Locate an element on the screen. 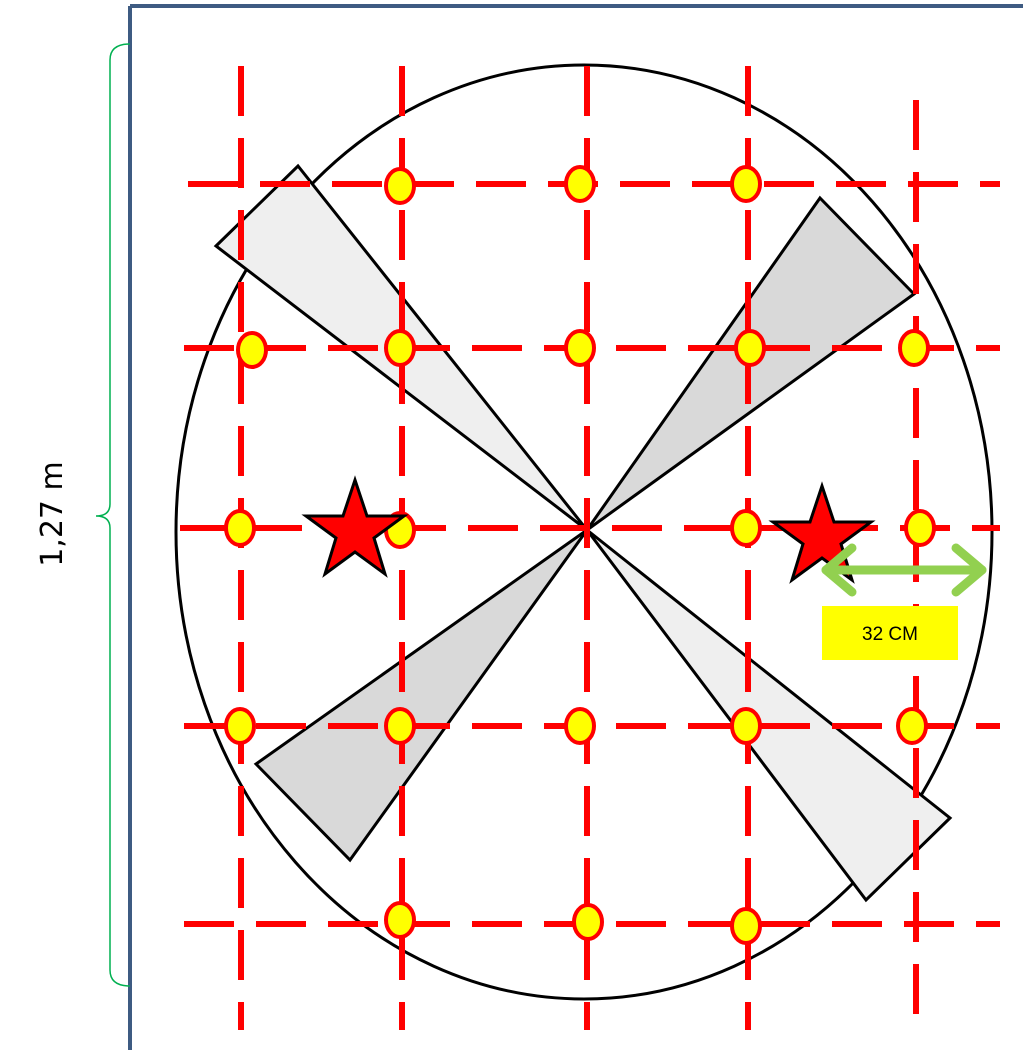  dimension-brace is located at coordinates (113, 515).